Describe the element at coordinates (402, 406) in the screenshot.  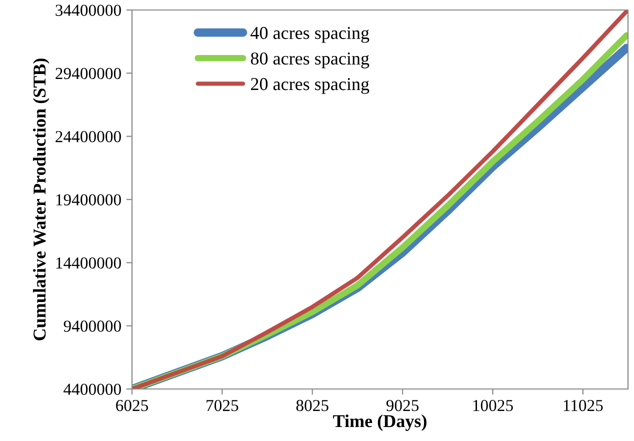
I see `x-tick-label: 9025` at that location.